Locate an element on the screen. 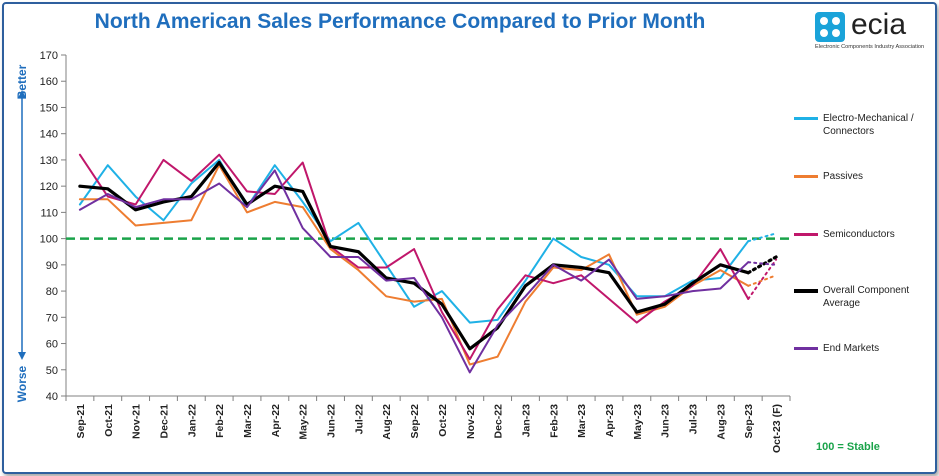 The height and width of the screenshot is (476, 939). y-tick-label: 70 is located at coordinates (52, 318).